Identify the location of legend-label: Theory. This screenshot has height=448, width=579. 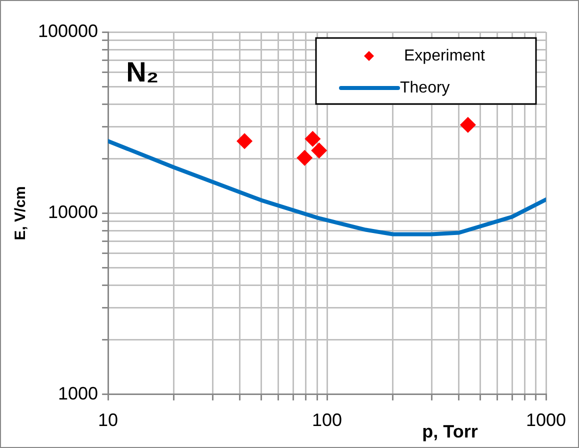
(425, 87).